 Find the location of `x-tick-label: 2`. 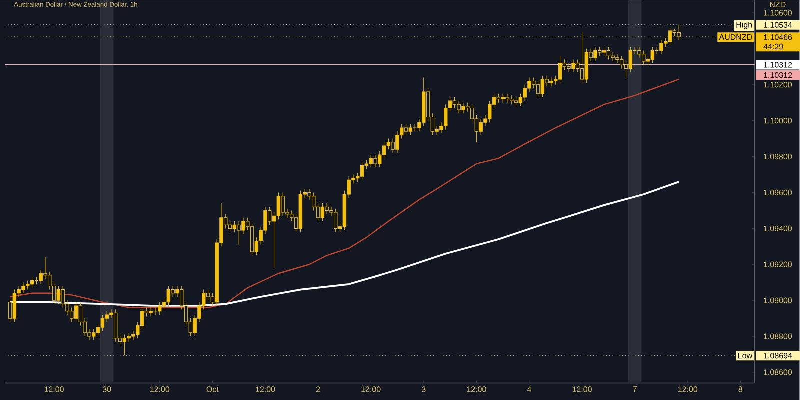

x-tick-label: 2 is located at coordinates (318, 389).